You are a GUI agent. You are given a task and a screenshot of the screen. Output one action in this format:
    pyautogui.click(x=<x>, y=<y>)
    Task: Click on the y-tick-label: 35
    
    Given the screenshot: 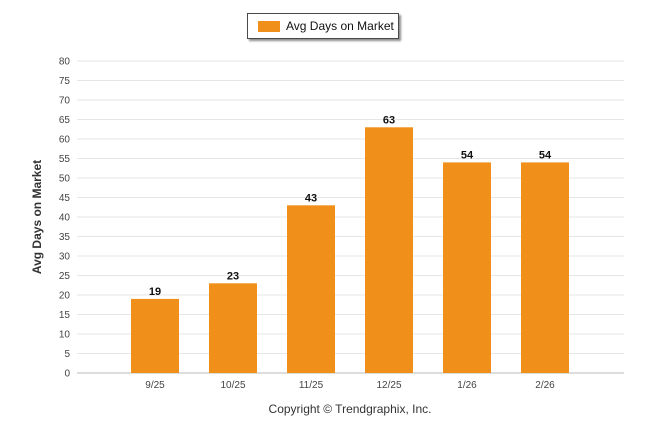 What is the action you would take?
    pyautogui.click(x=65, y=237)
    